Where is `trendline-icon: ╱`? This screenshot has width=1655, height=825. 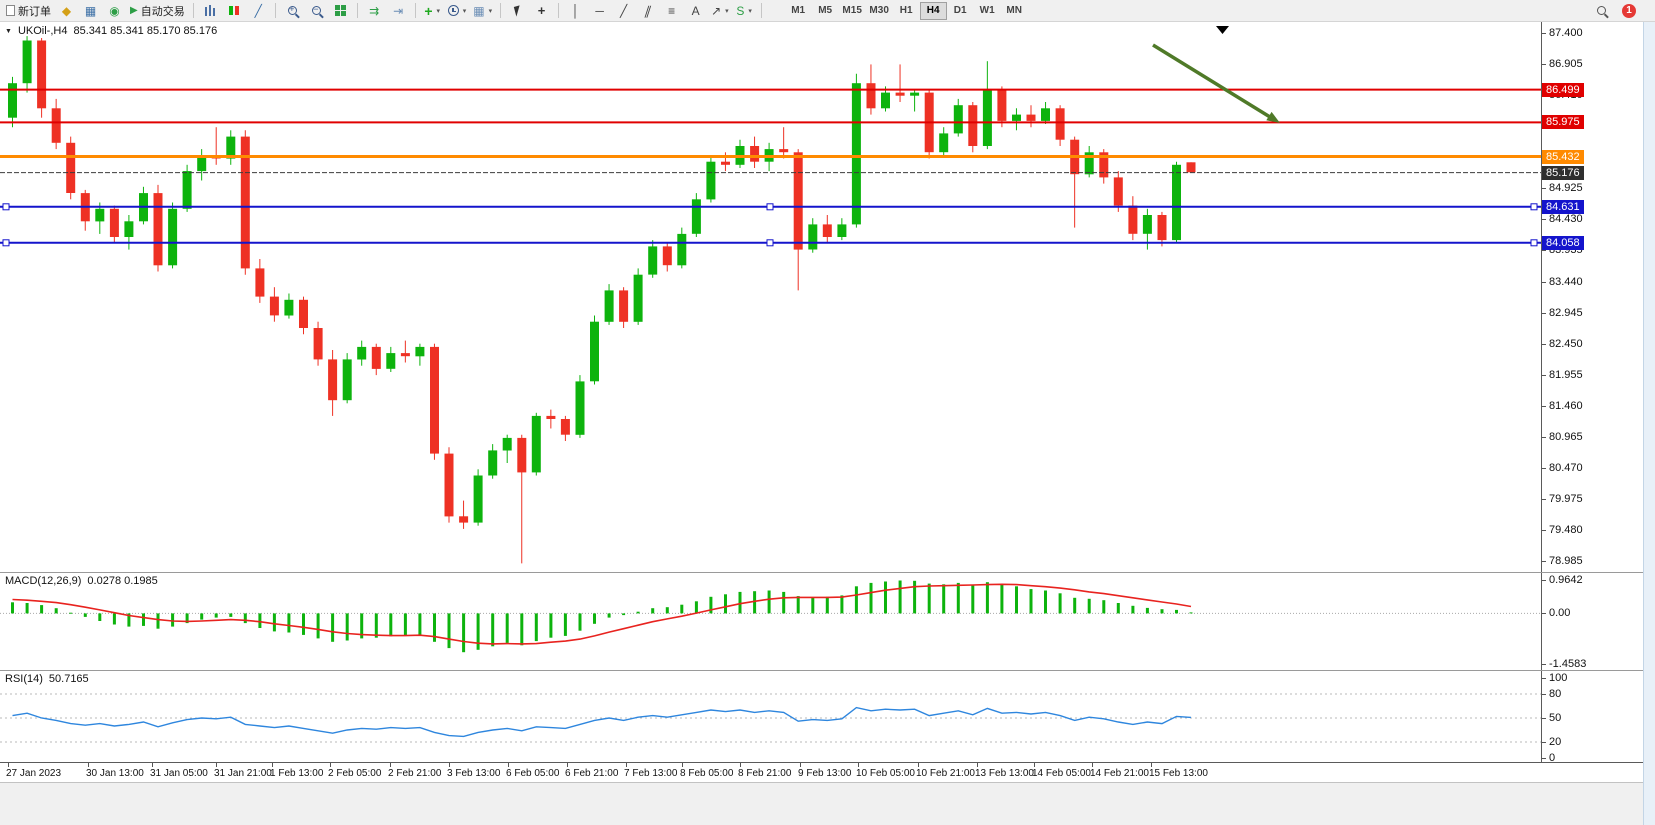 trendline-icon: ╱ is located at coordinates (623, 10).